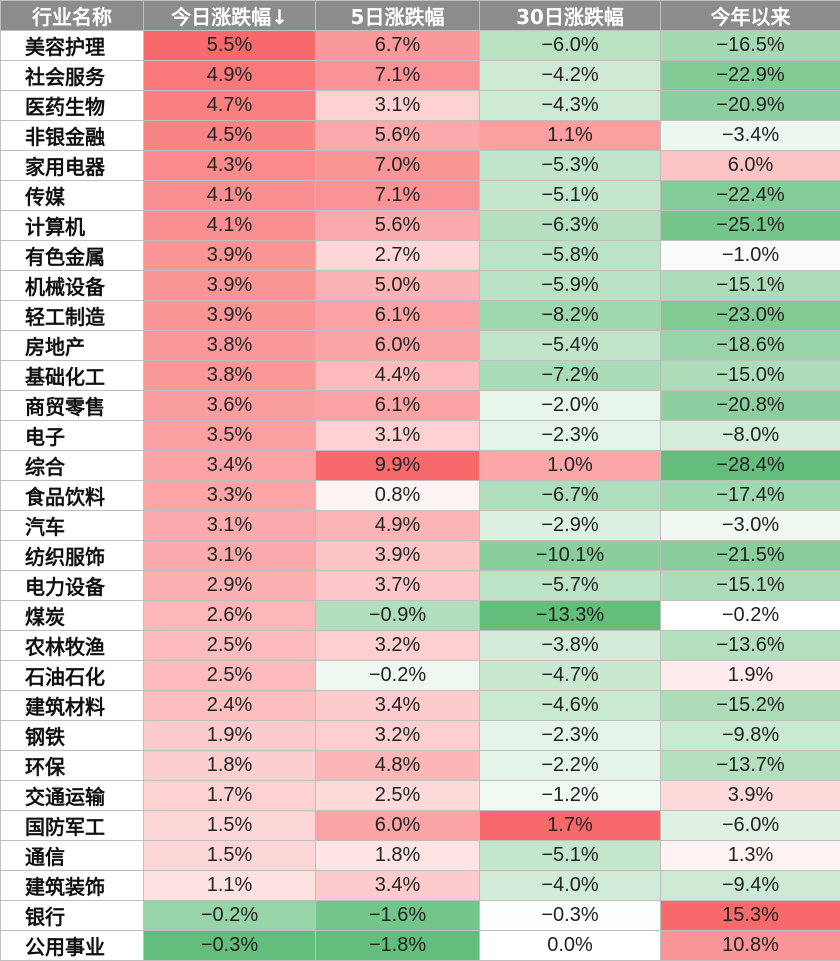 This screenshot has width=840, height=961. Describe the element at coordinates (230, 736) in the screenshot. I see `today-change-cell: 1.9%` at that location.